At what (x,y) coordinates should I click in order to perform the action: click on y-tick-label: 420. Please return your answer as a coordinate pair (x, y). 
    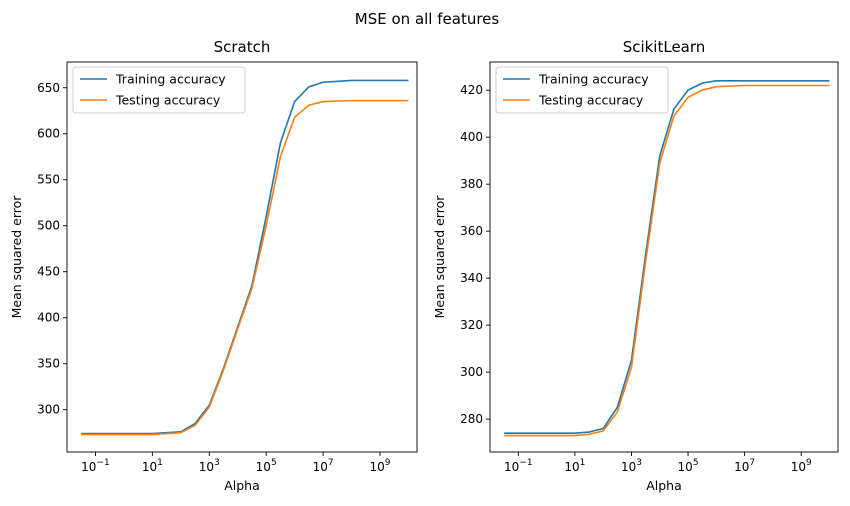
    Looking at the image, I should click on (471, 90).